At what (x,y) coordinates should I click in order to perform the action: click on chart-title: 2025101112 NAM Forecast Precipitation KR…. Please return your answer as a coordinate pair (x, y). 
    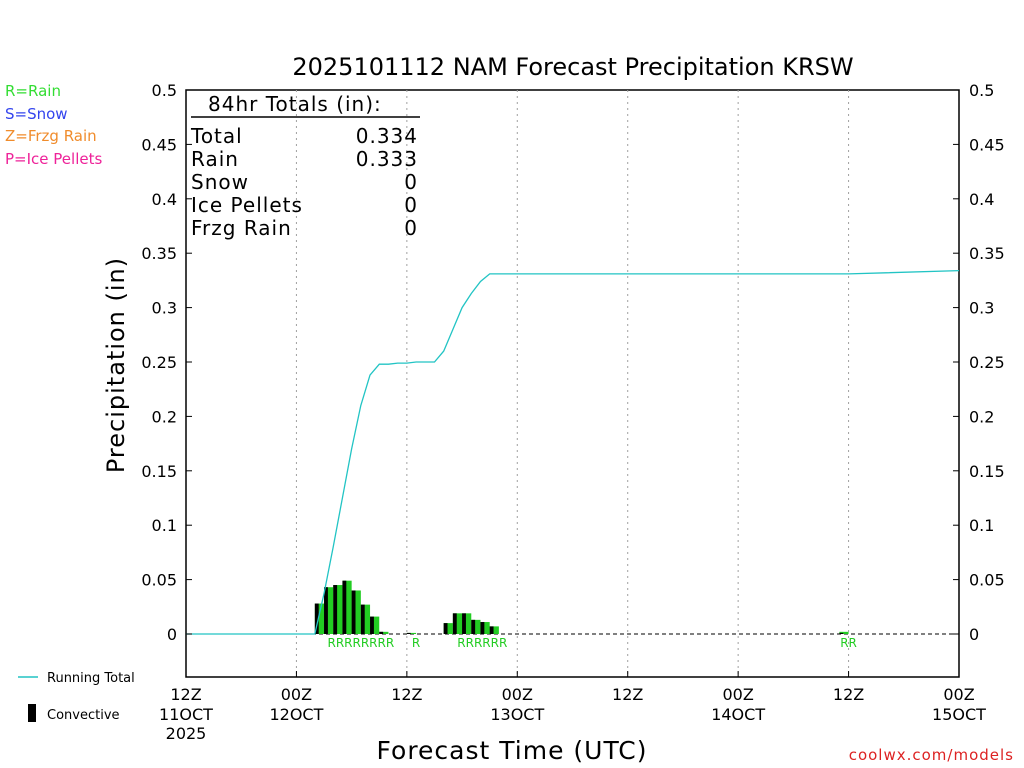
    Looking at the image, I should click on (572, 67).